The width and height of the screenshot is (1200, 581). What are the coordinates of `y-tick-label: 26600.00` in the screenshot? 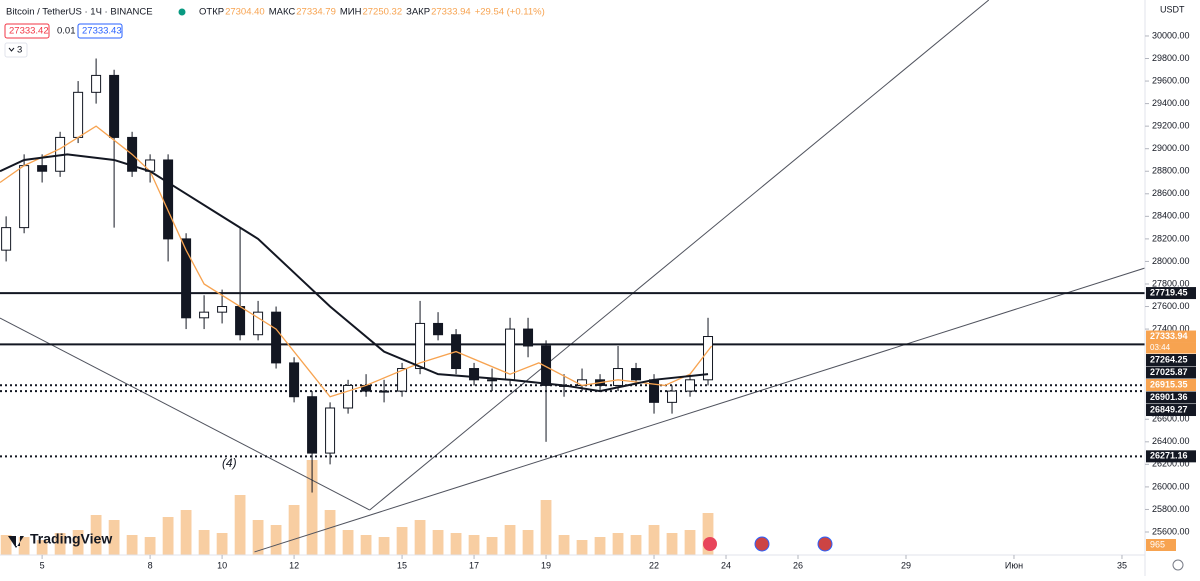 It's located at (1171, 419).